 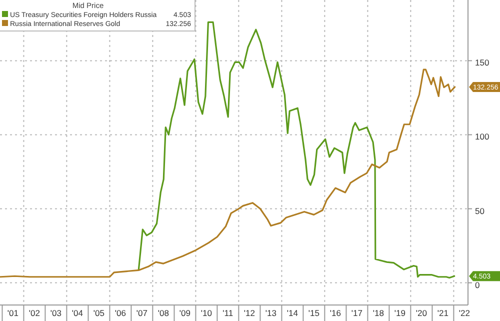 What do you see at coordinates (120, 313) in the screenshot?
I see `x-tick-label: '06` at bounding box center [120, 313].